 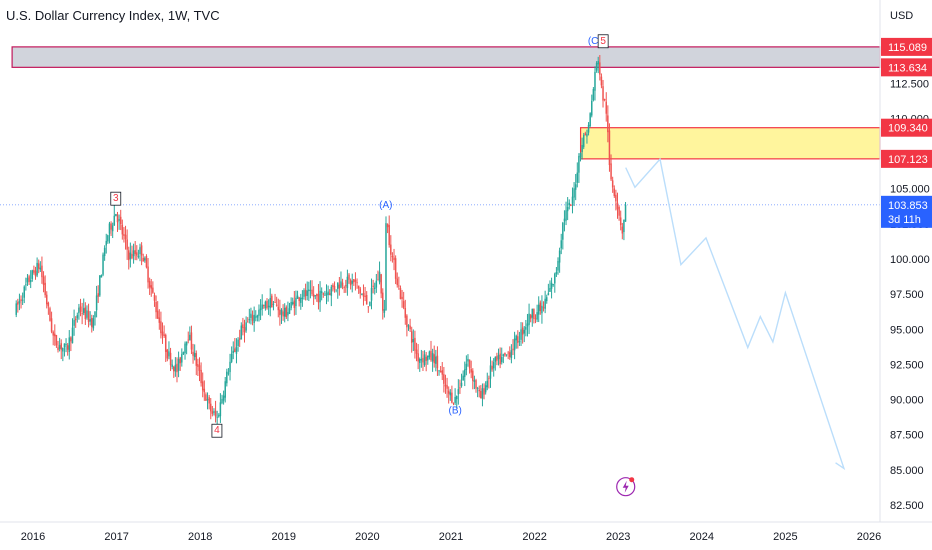 What do you see at coordinates (217, 430) in the screenshot?
I see `wave-label-text: 4` at bounding box center [217, 430].